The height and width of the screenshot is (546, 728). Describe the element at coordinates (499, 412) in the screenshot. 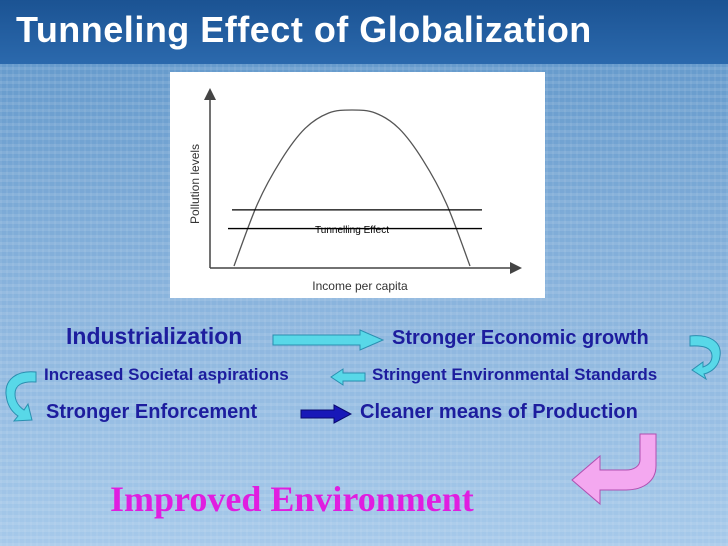

I see `cleaner-production-label: Cleaner means of Production` at that location.